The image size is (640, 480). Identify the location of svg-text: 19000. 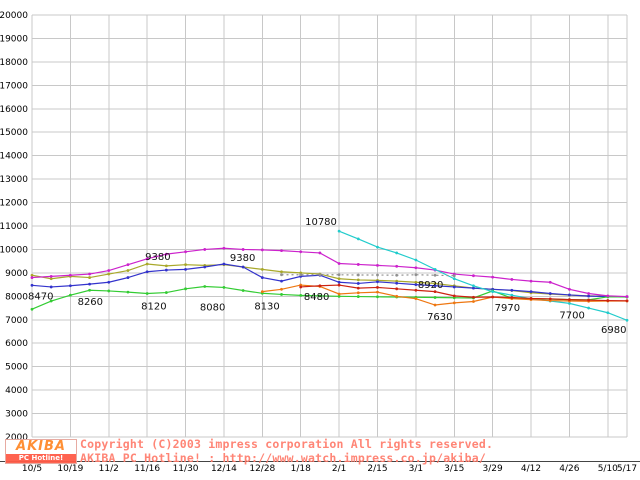
(14, 39).